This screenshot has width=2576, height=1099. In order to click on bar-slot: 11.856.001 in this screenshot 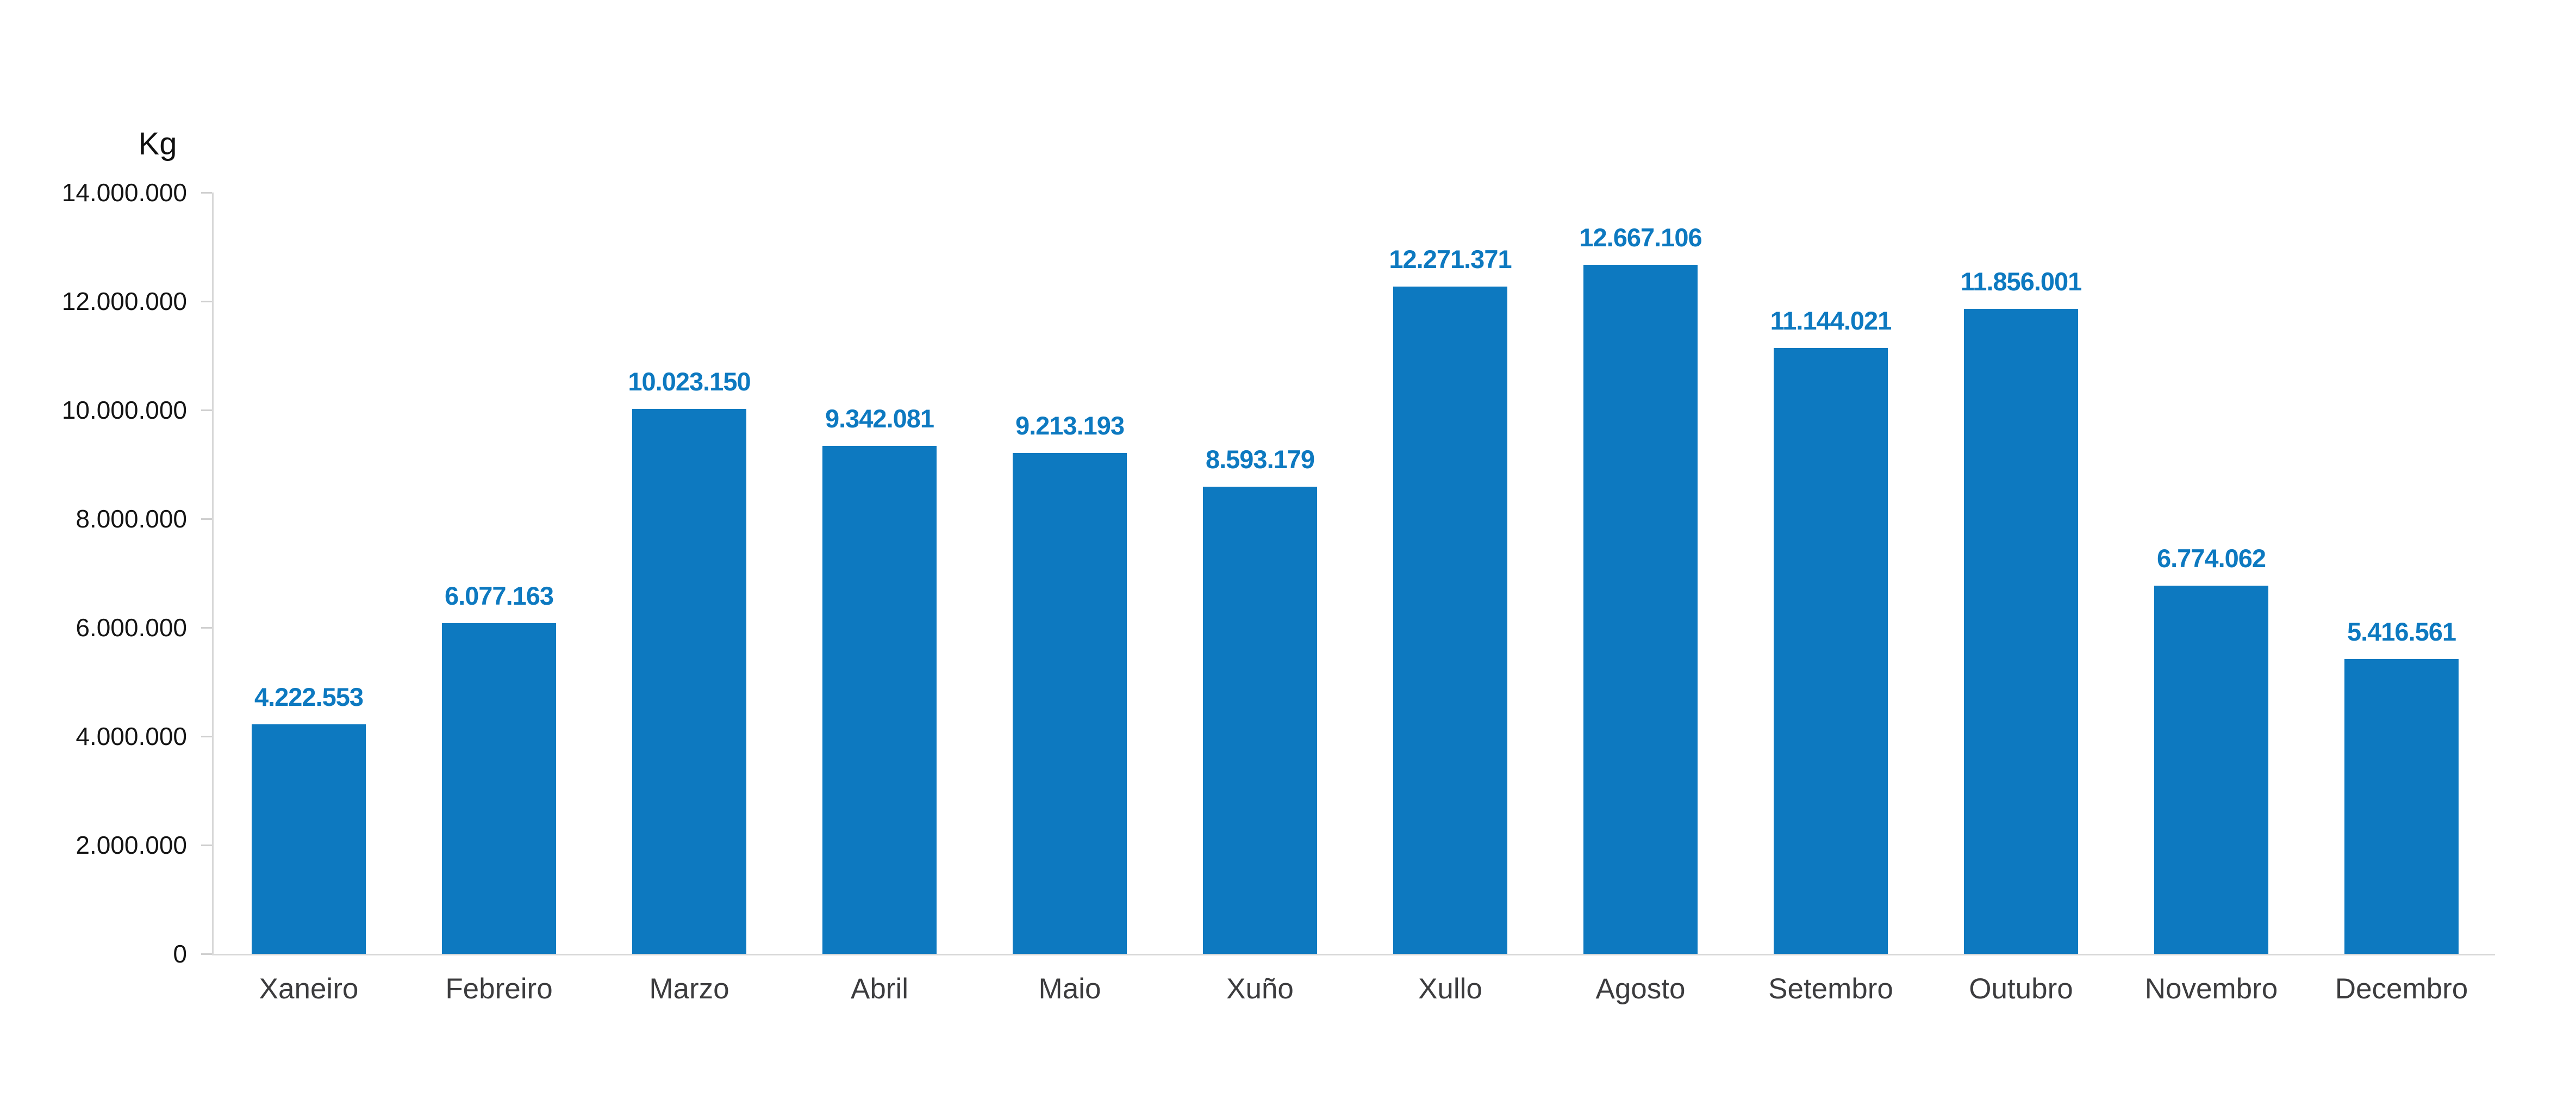, I will do `click(2021, 573)`.